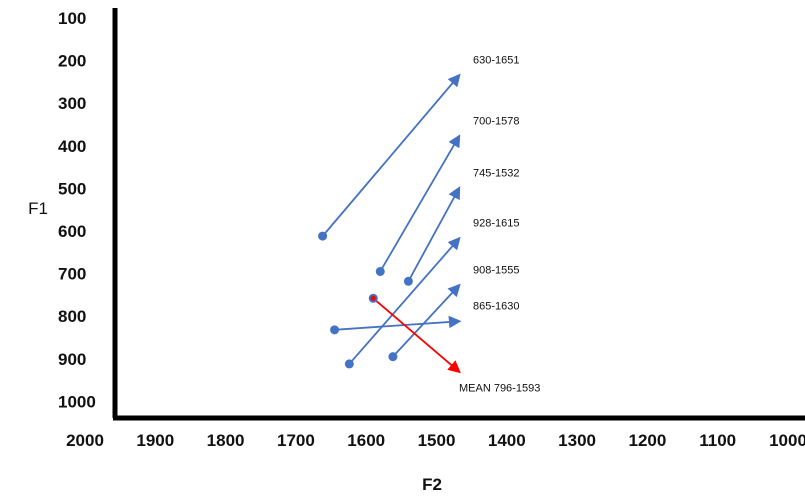 The image size is (805, 499). I want to click on x-axis-title: F2, so click(432, 484).